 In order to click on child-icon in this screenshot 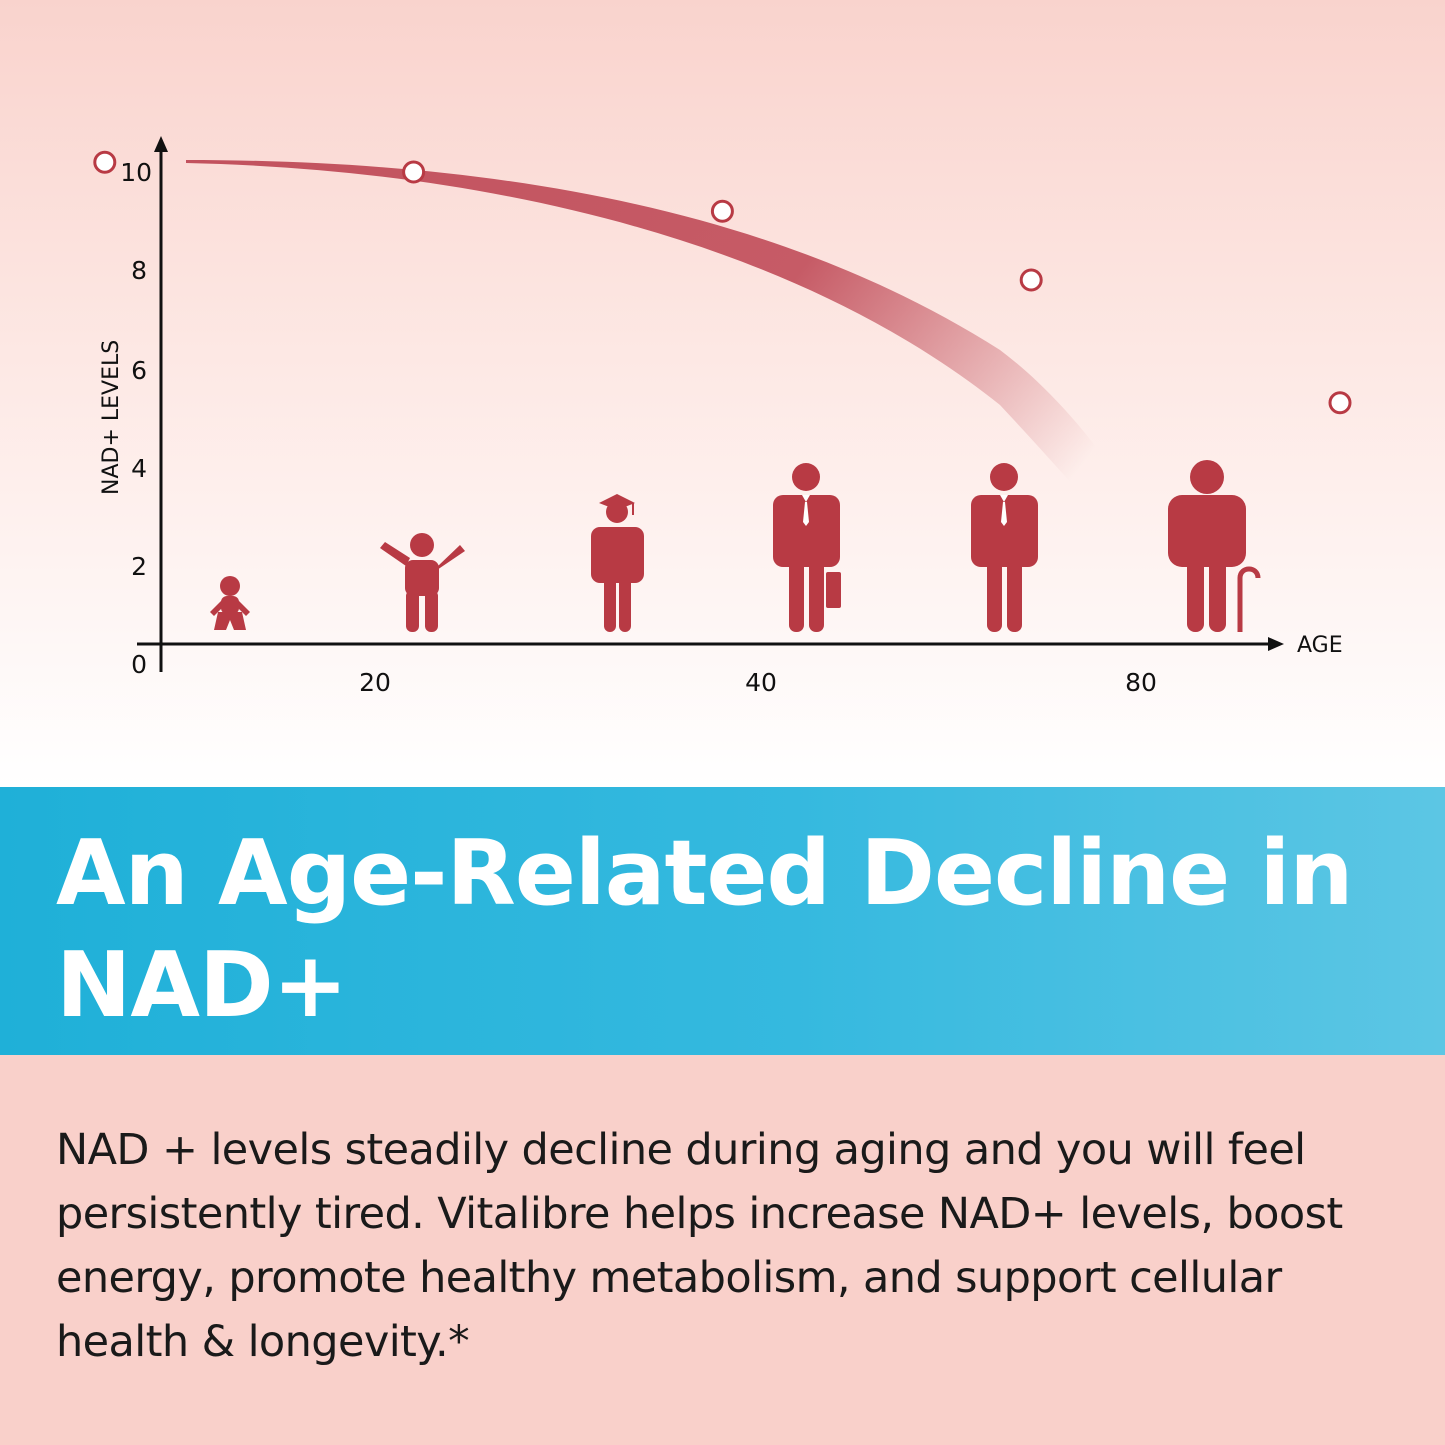, I will do `click(422, 582)`.